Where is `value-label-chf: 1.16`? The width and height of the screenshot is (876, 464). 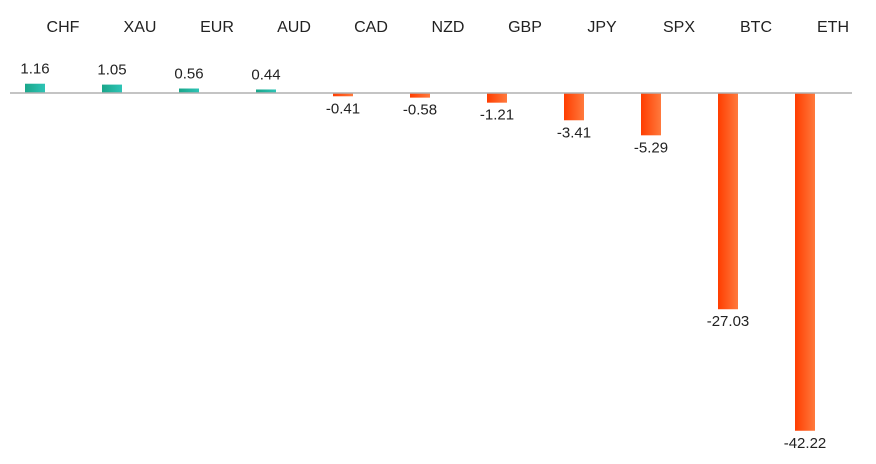
value-label-chf: 1.16 is located at coordinates (34, 69).